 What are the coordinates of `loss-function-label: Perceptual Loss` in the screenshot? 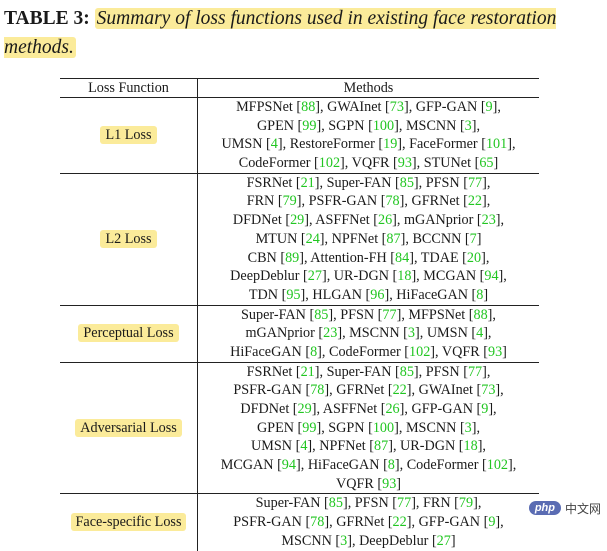 It's located at (128, 333).